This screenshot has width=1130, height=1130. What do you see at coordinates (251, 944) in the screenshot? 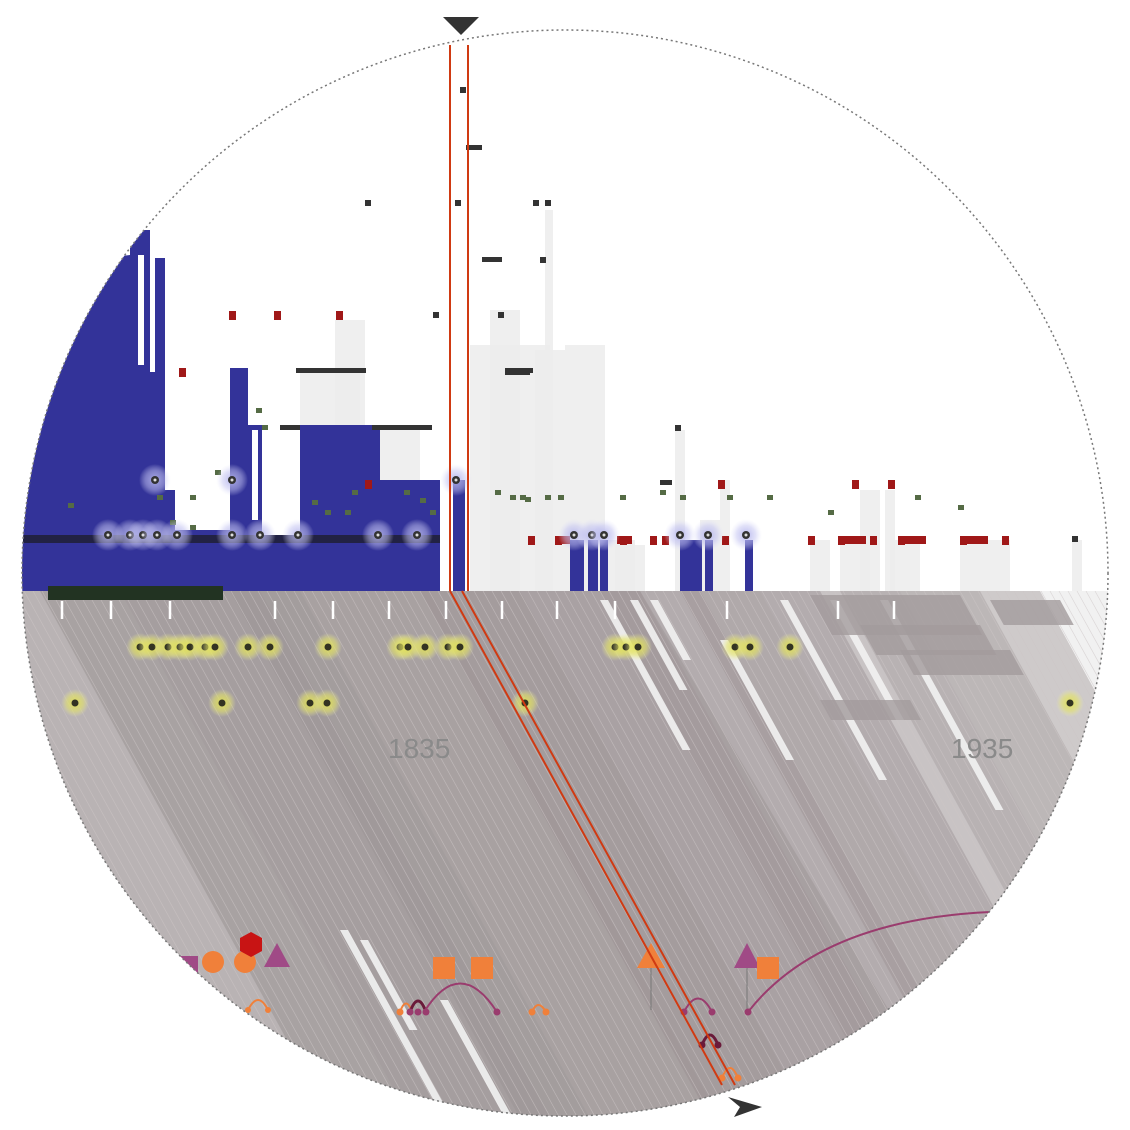
I see `crimson-hexagon-icon` at bounding box center [251, 944].